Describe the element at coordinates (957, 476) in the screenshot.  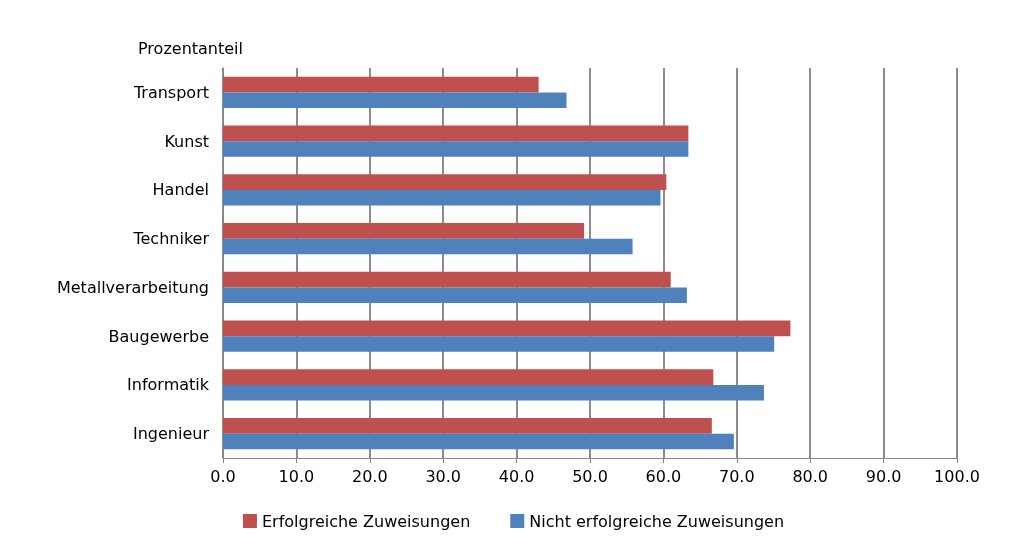
I see `x-tick-label: 100.0` at that location.